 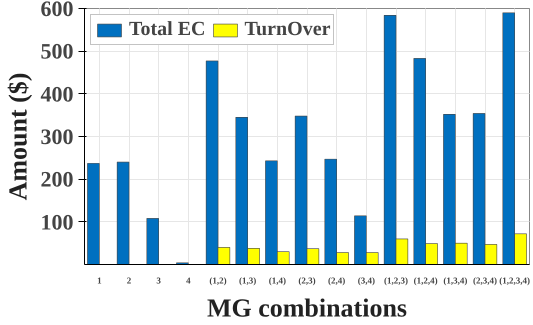 I want to click on y-tick-label: 500, so click(x=57, y=51).